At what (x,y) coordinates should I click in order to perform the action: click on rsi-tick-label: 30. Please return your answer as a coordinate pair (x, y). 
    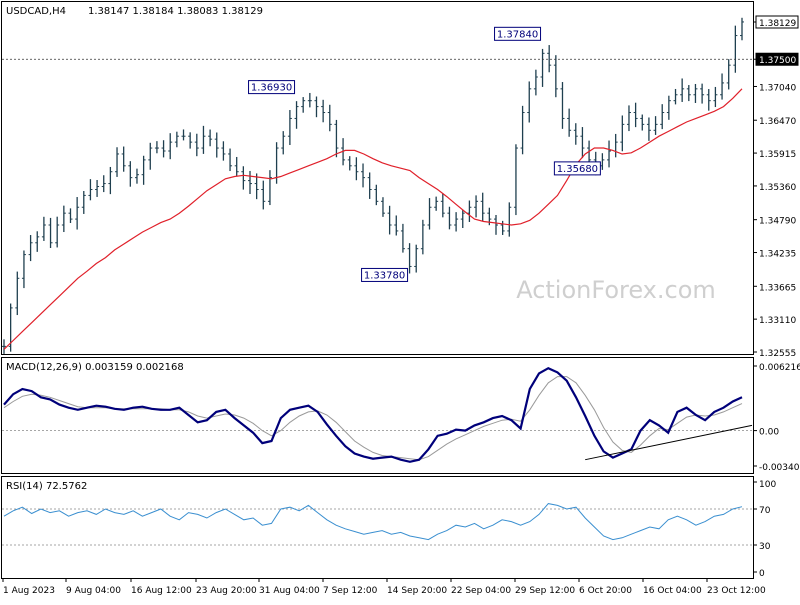
    Looking at the image, I should click on (765, 547).